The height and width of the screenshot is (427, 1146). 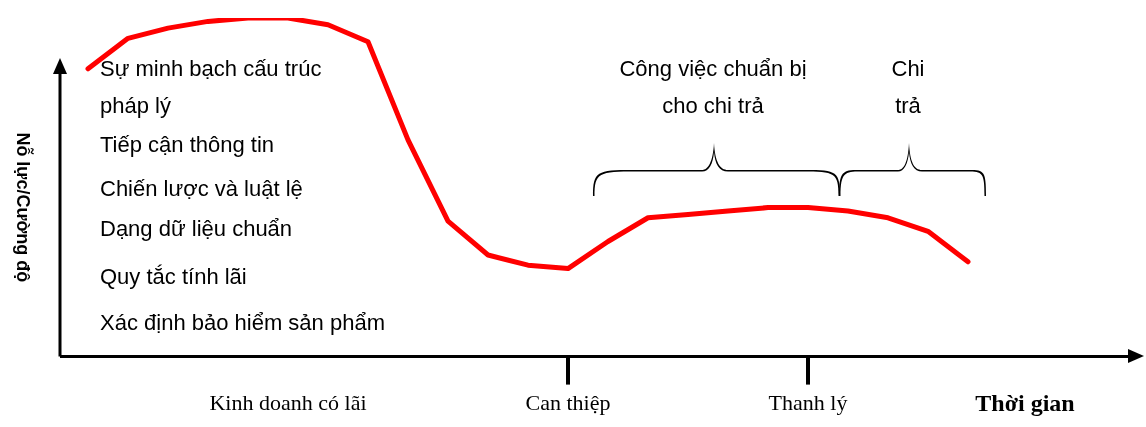 I want to click on annotation: Tiếp cận thông tin, so click(x=187, y=144).